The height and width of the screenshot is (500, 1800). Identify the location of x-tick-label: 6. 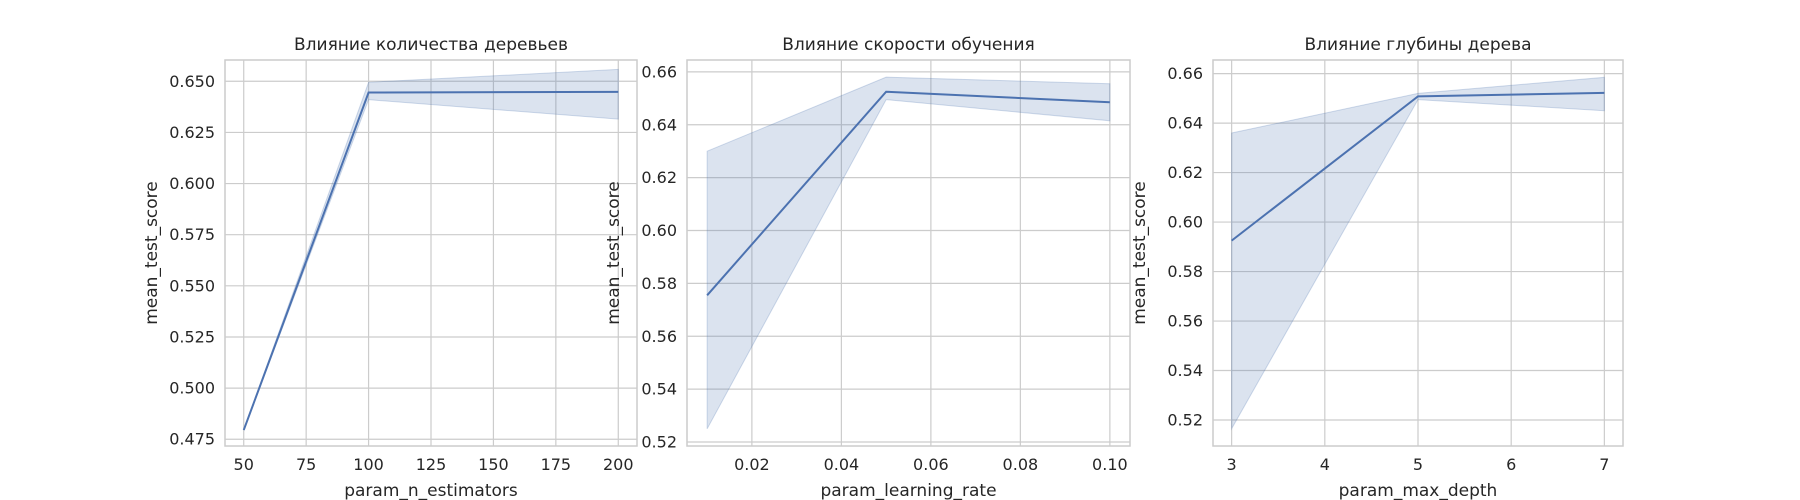
(1511, 464).